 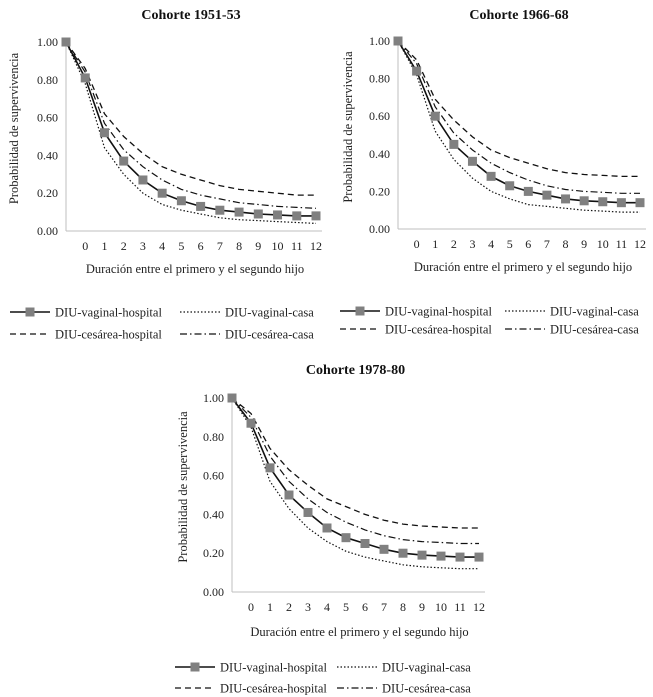 What do you see at coordinates (269, 313) in the screenshot?
I see `legend-entry-label: DIU-vaginal-casa` at bounding box center [269, 313].